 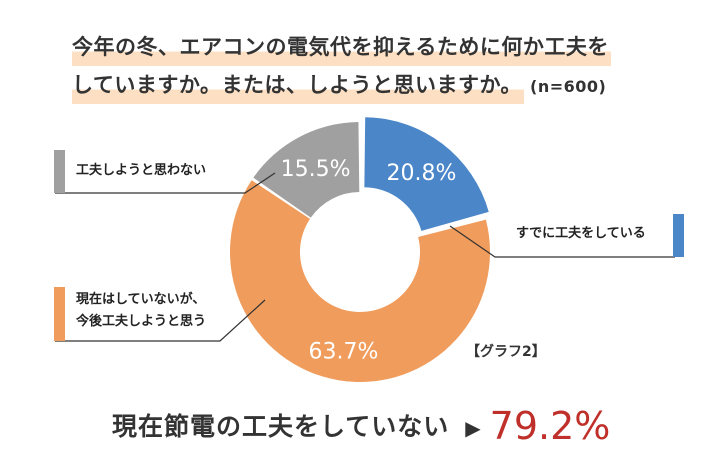 I want to click on data-label-no: 15.5%, so click(x=316, y=169).